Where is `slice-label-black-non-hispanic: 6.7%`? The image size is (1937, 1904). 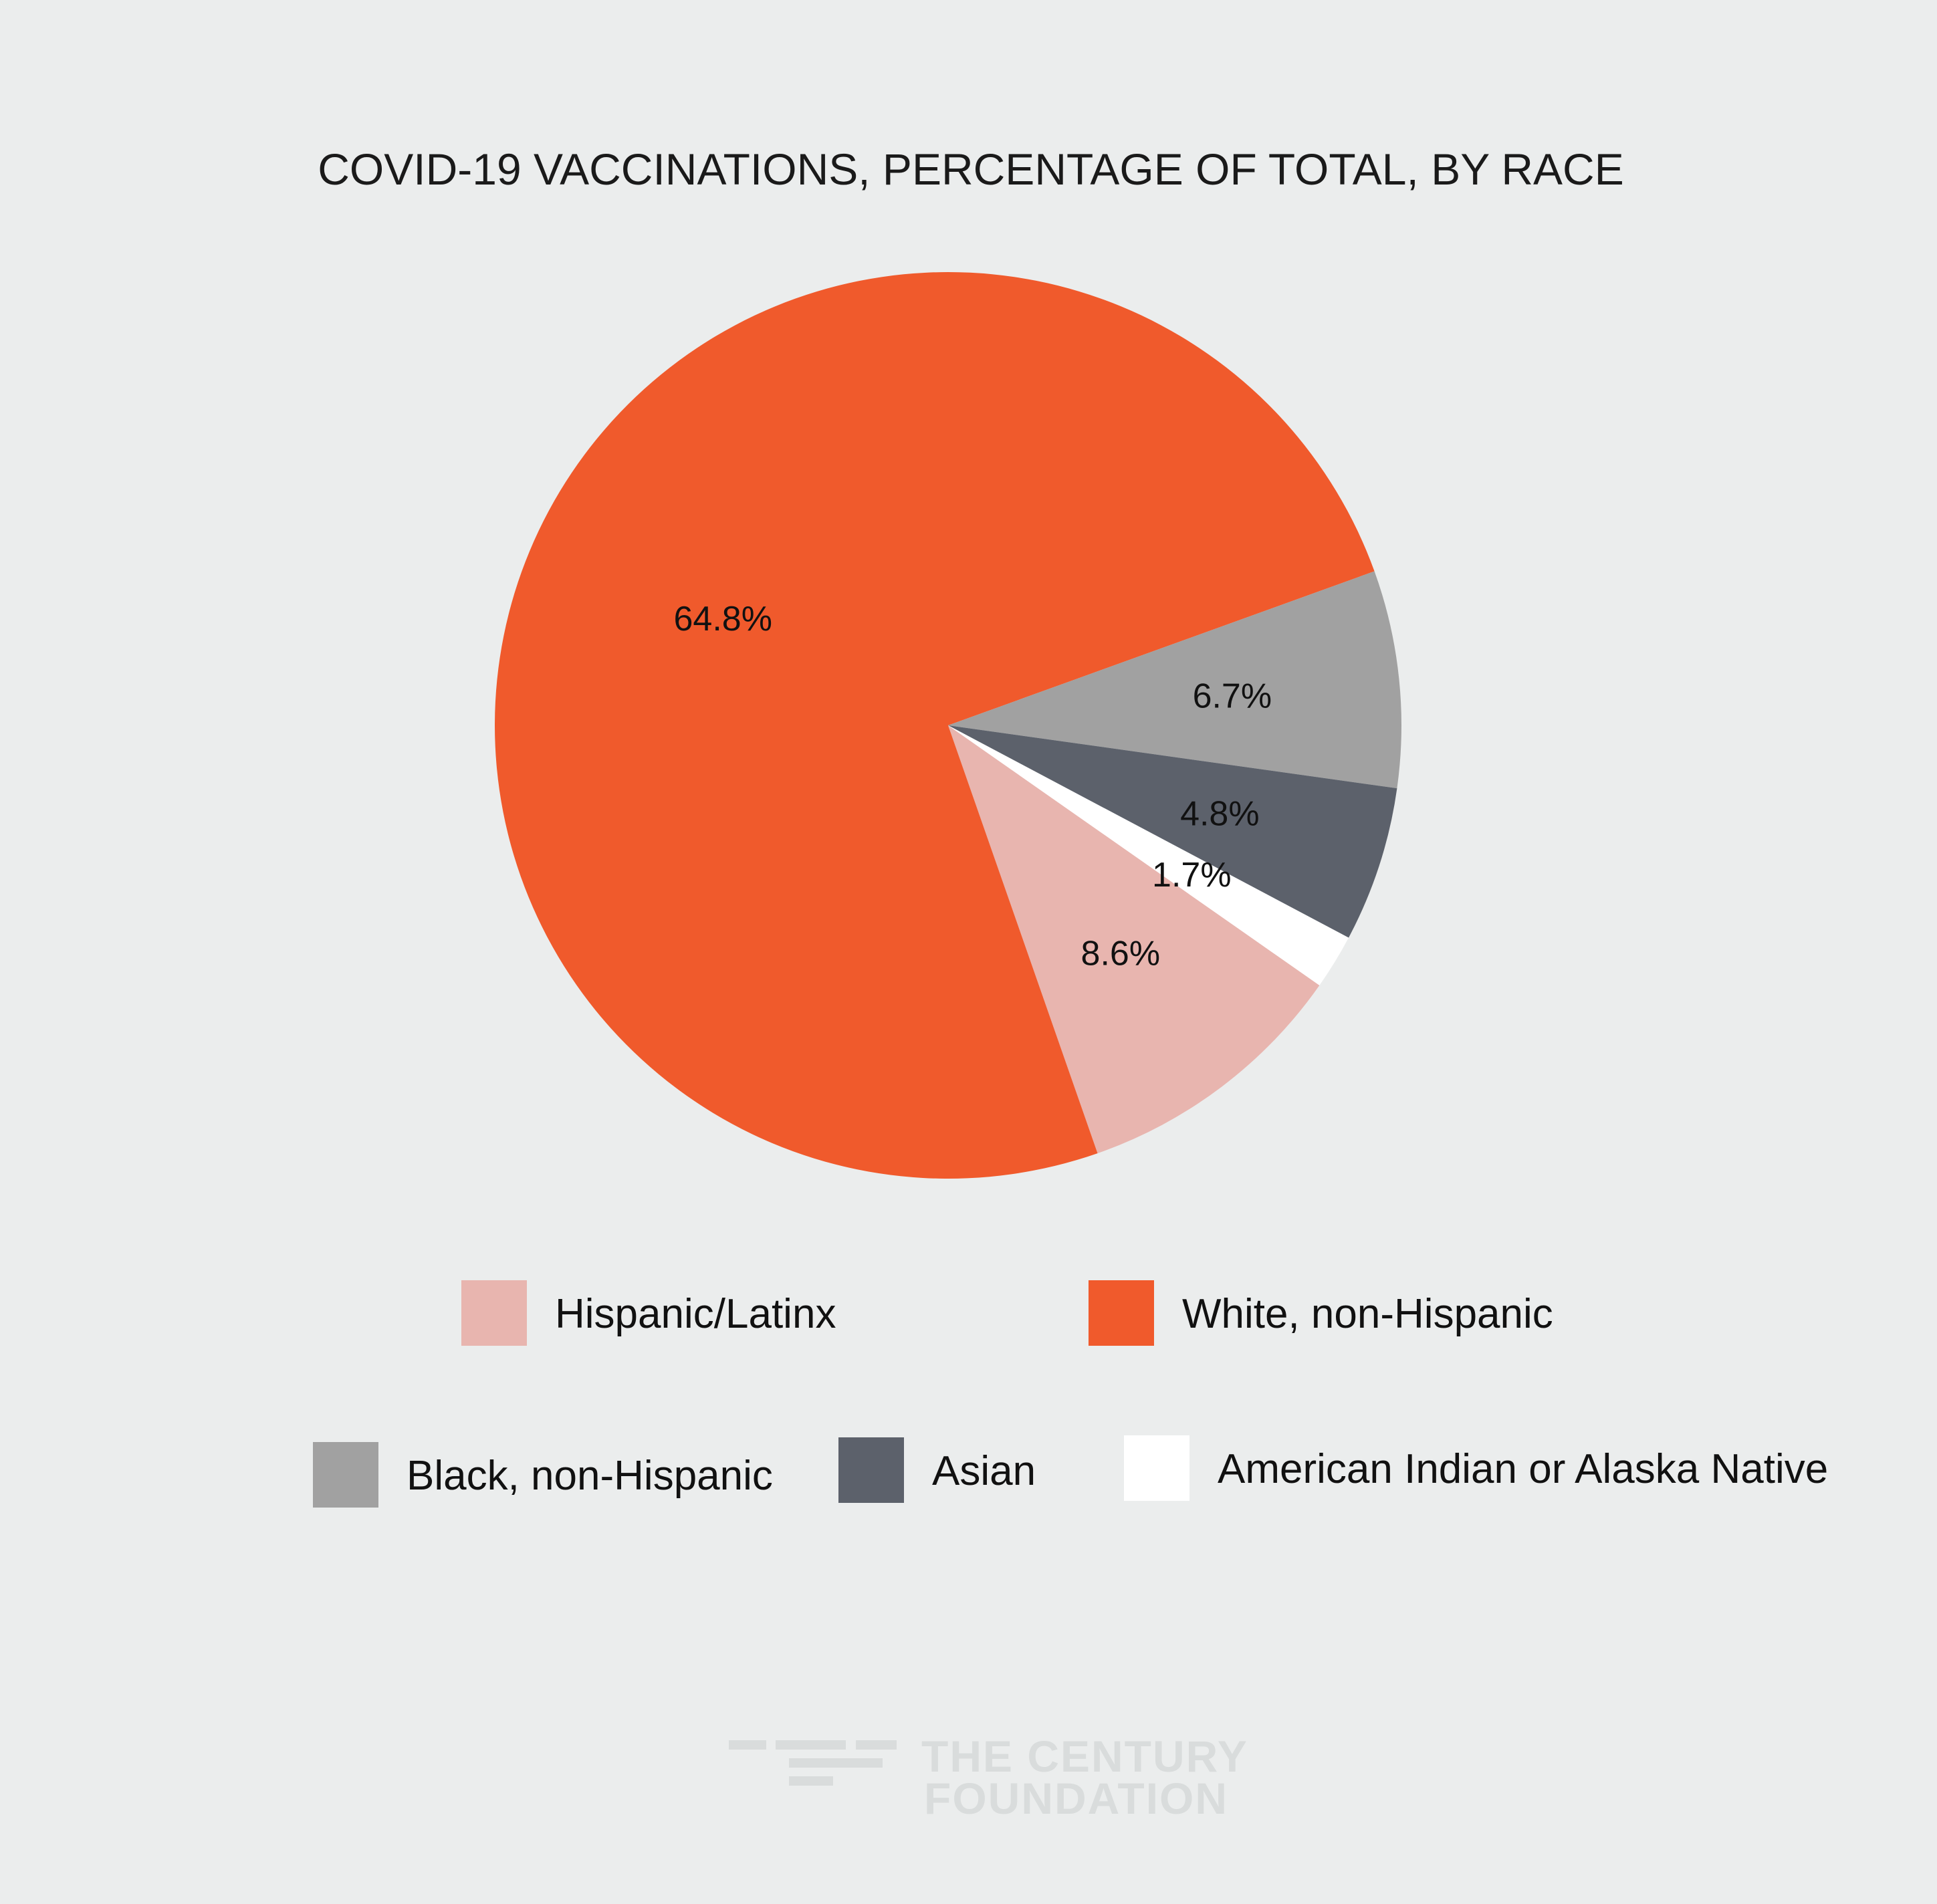 slice-label-black-non-hispanic: 6.7% is located at coordinates (1232, 696).